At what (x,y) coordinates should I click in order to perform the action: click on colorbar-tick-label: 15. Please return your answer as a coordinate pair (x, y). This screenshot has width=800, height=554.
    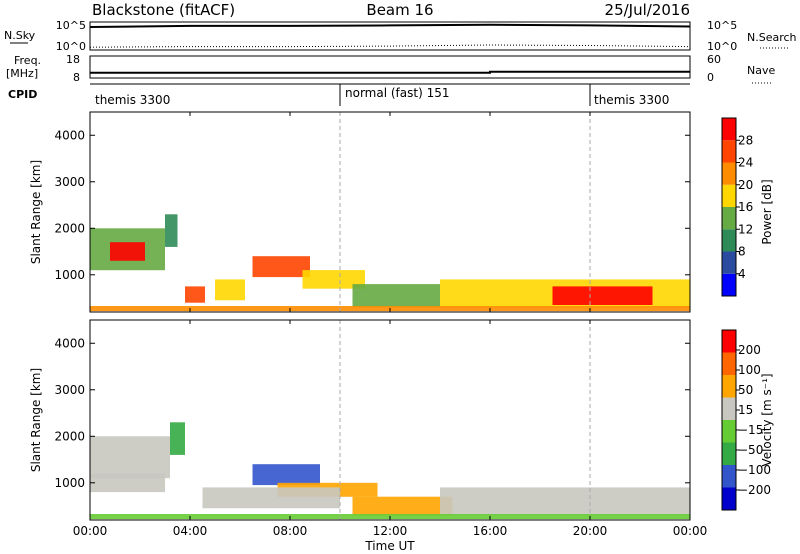
    Looking at the image, I should click on (745, 410).